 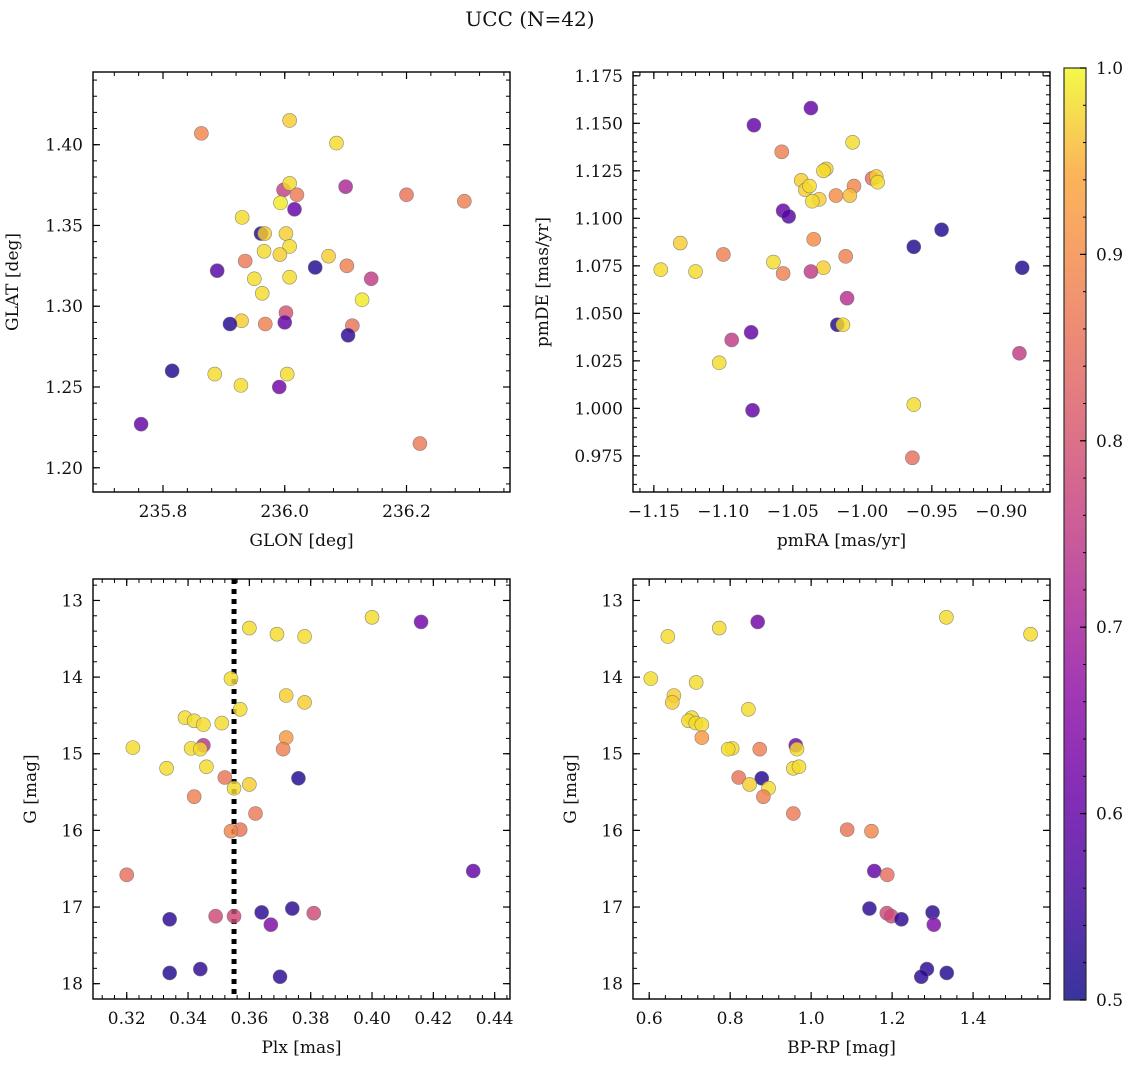 What do you see at coordinates (862, 512) in the screenshot?
I see `x-tick-label: −1.00` at bounding box center [862, 512].